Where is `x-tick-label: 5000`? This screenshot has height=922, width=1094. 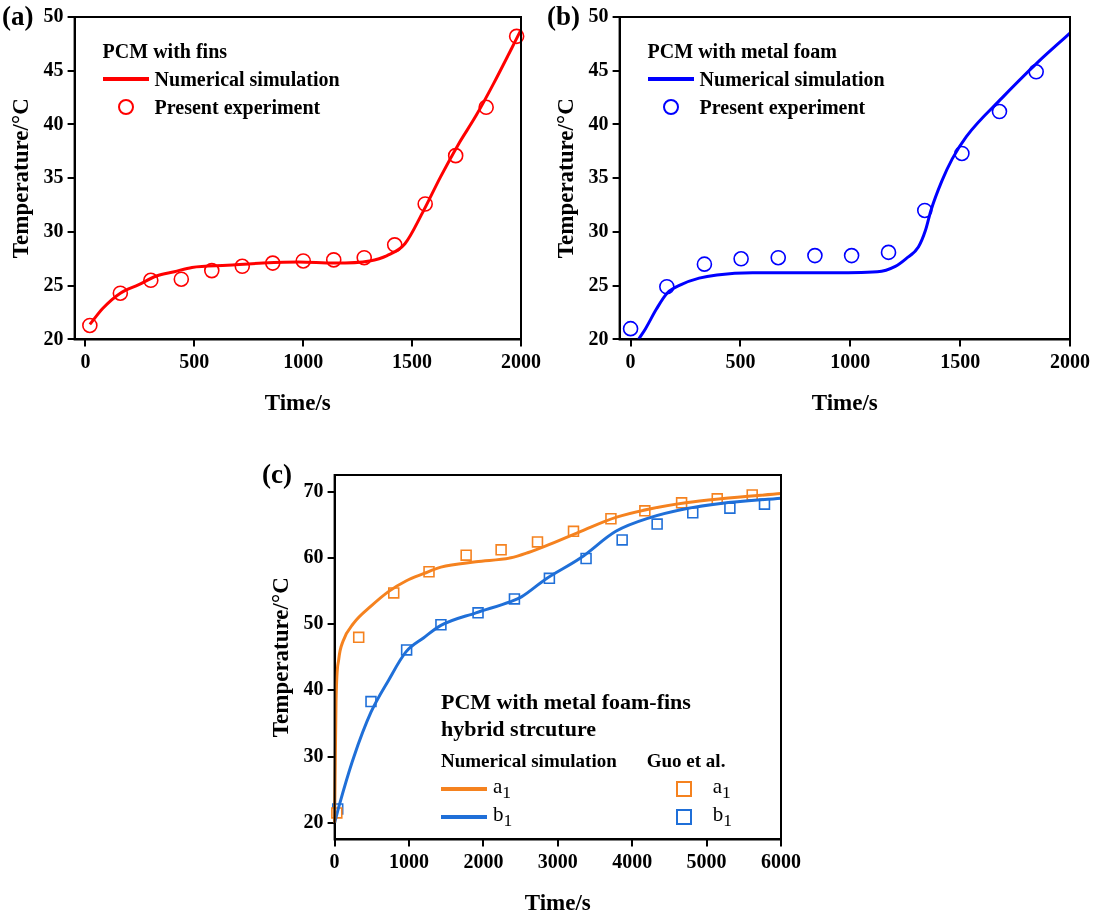 x-tick-label: 5000 is located at coordinates (706, 860).